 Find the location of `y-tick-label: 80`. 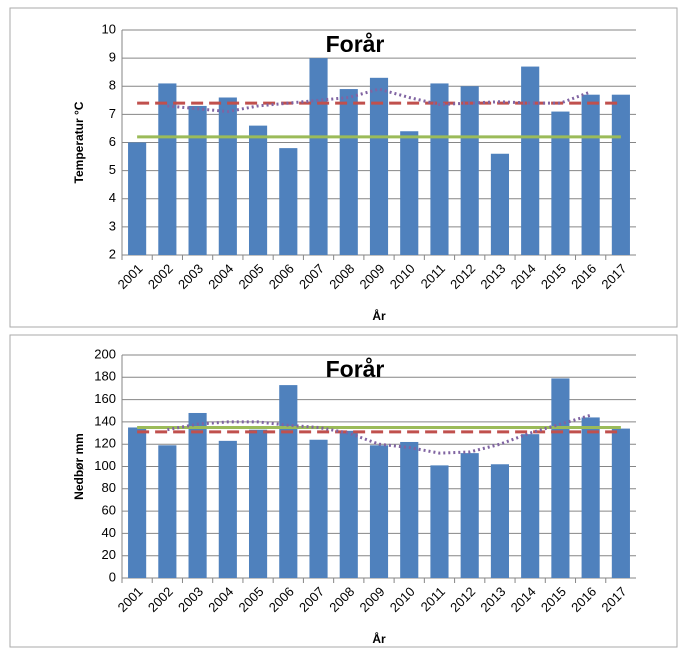

y-tick-label: 80 is located at coordinates (109, 487).